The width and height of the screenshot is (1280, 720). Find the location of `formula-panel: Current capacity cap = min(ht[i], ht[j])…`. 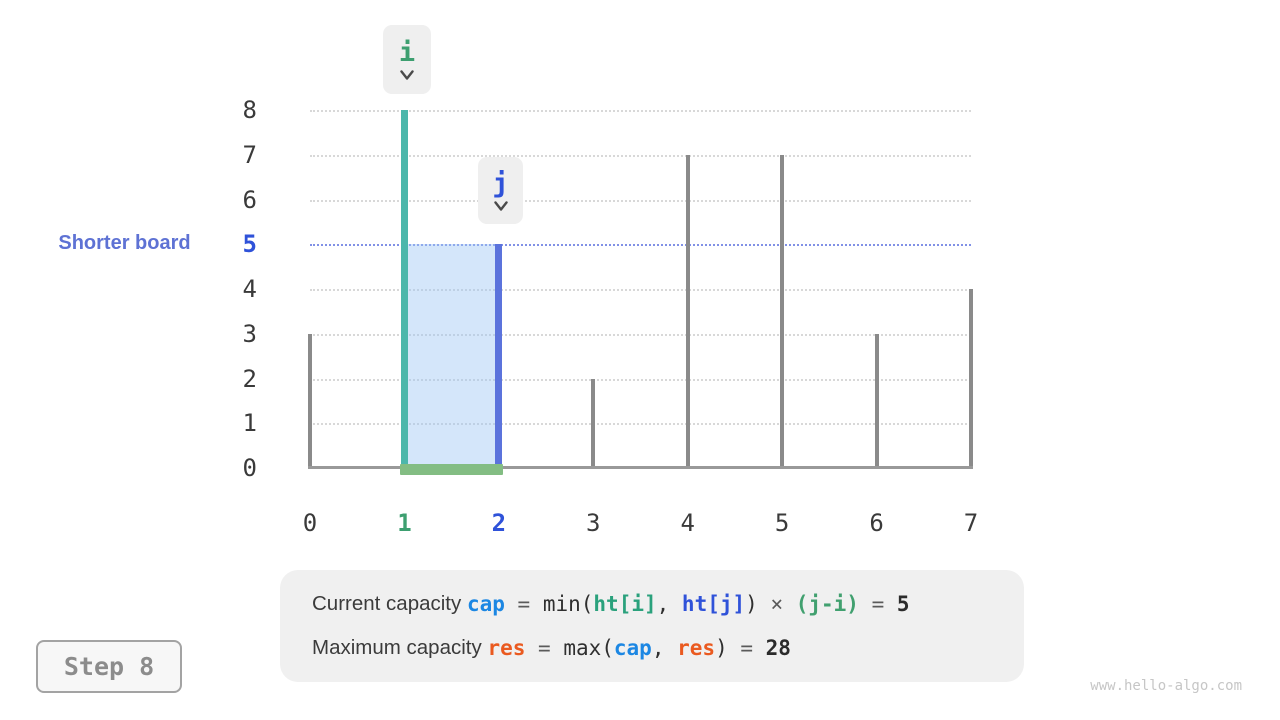

formula-panel: Current capacity cap = min(ht[i], ht[j])… is located at coordinates (652, 626).